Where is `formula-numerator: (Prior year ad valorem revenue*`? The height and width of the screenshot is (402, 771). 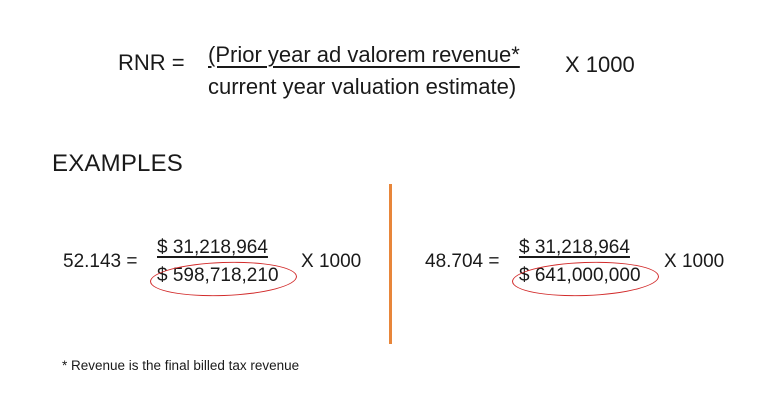
formula-numerator: (Prior year ad valorem revenue* is located at coordinates (364, 54).